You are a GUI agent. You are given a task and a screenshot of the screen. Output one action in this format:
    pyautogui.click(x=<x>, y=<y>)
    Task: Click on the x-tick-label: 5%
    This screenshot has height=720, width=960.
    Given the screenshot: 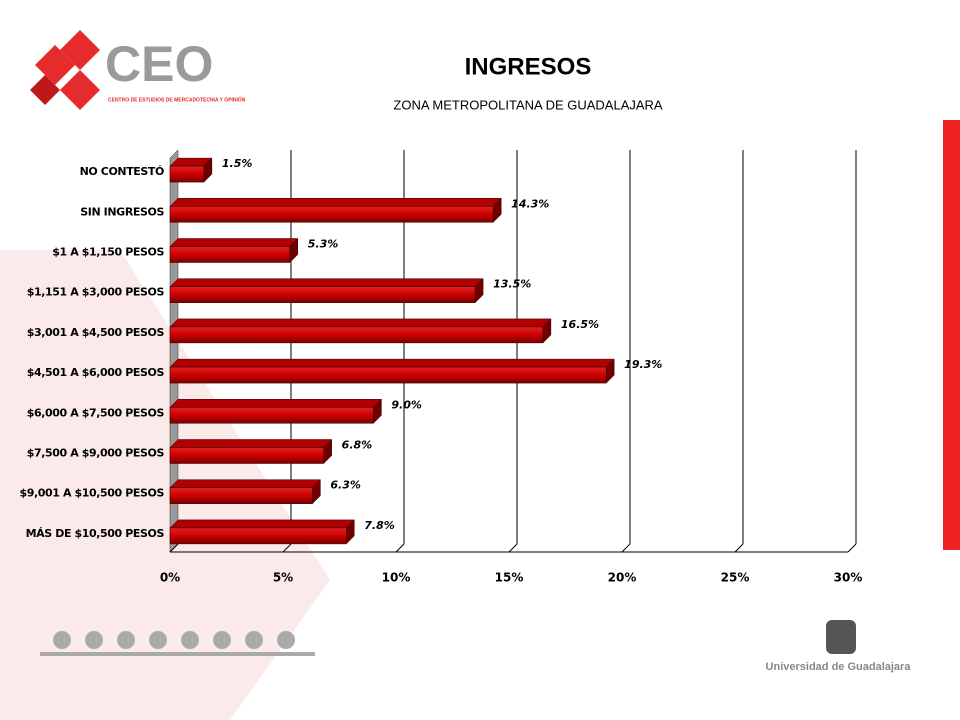 What is the action you would take?
    pyautogui.click(x=283, y=578)
    